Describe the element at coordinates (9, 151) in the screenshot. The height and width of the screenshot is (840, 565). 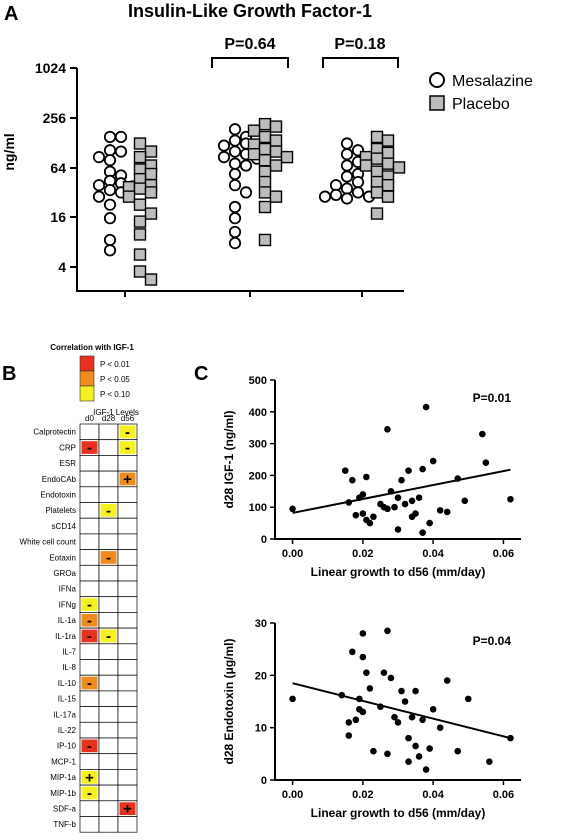
I see `panel-a-ylabel: ng/ml` at that location.